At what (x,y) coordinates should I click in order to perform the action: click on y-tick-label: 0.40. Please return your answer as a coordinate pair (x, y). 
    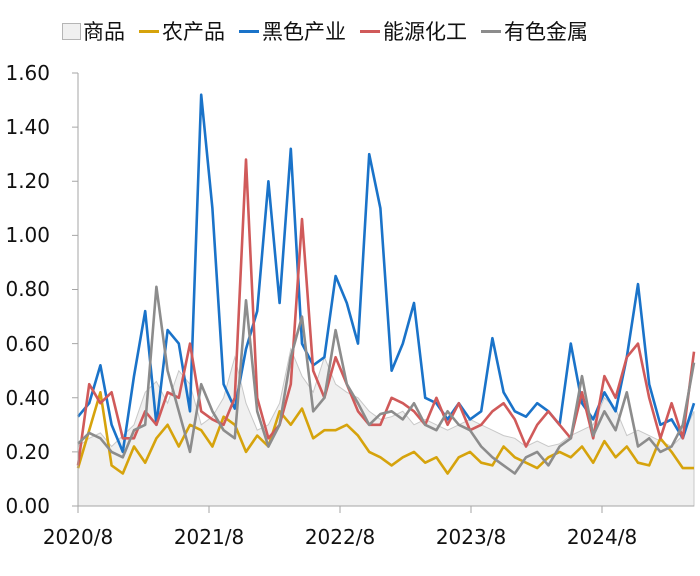
    Looking at the image, I should click on (27, 398).